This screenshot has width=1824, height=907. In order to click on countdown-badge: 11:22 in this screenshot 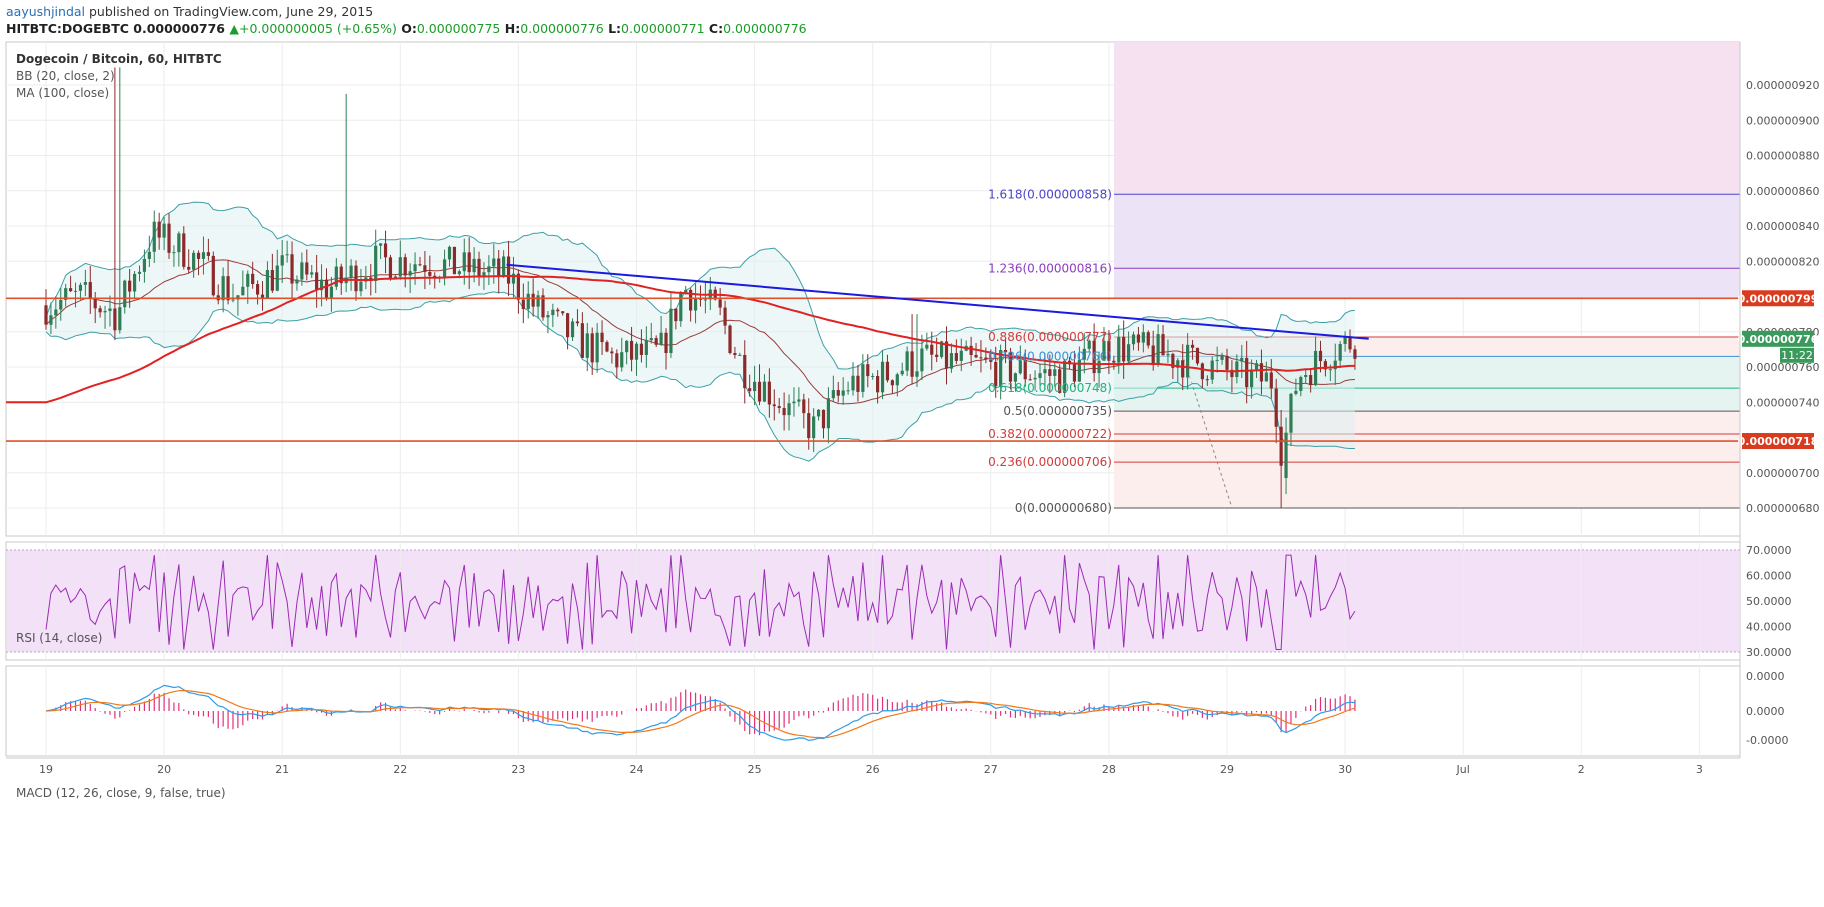, I will do `click(1797, 355)`.